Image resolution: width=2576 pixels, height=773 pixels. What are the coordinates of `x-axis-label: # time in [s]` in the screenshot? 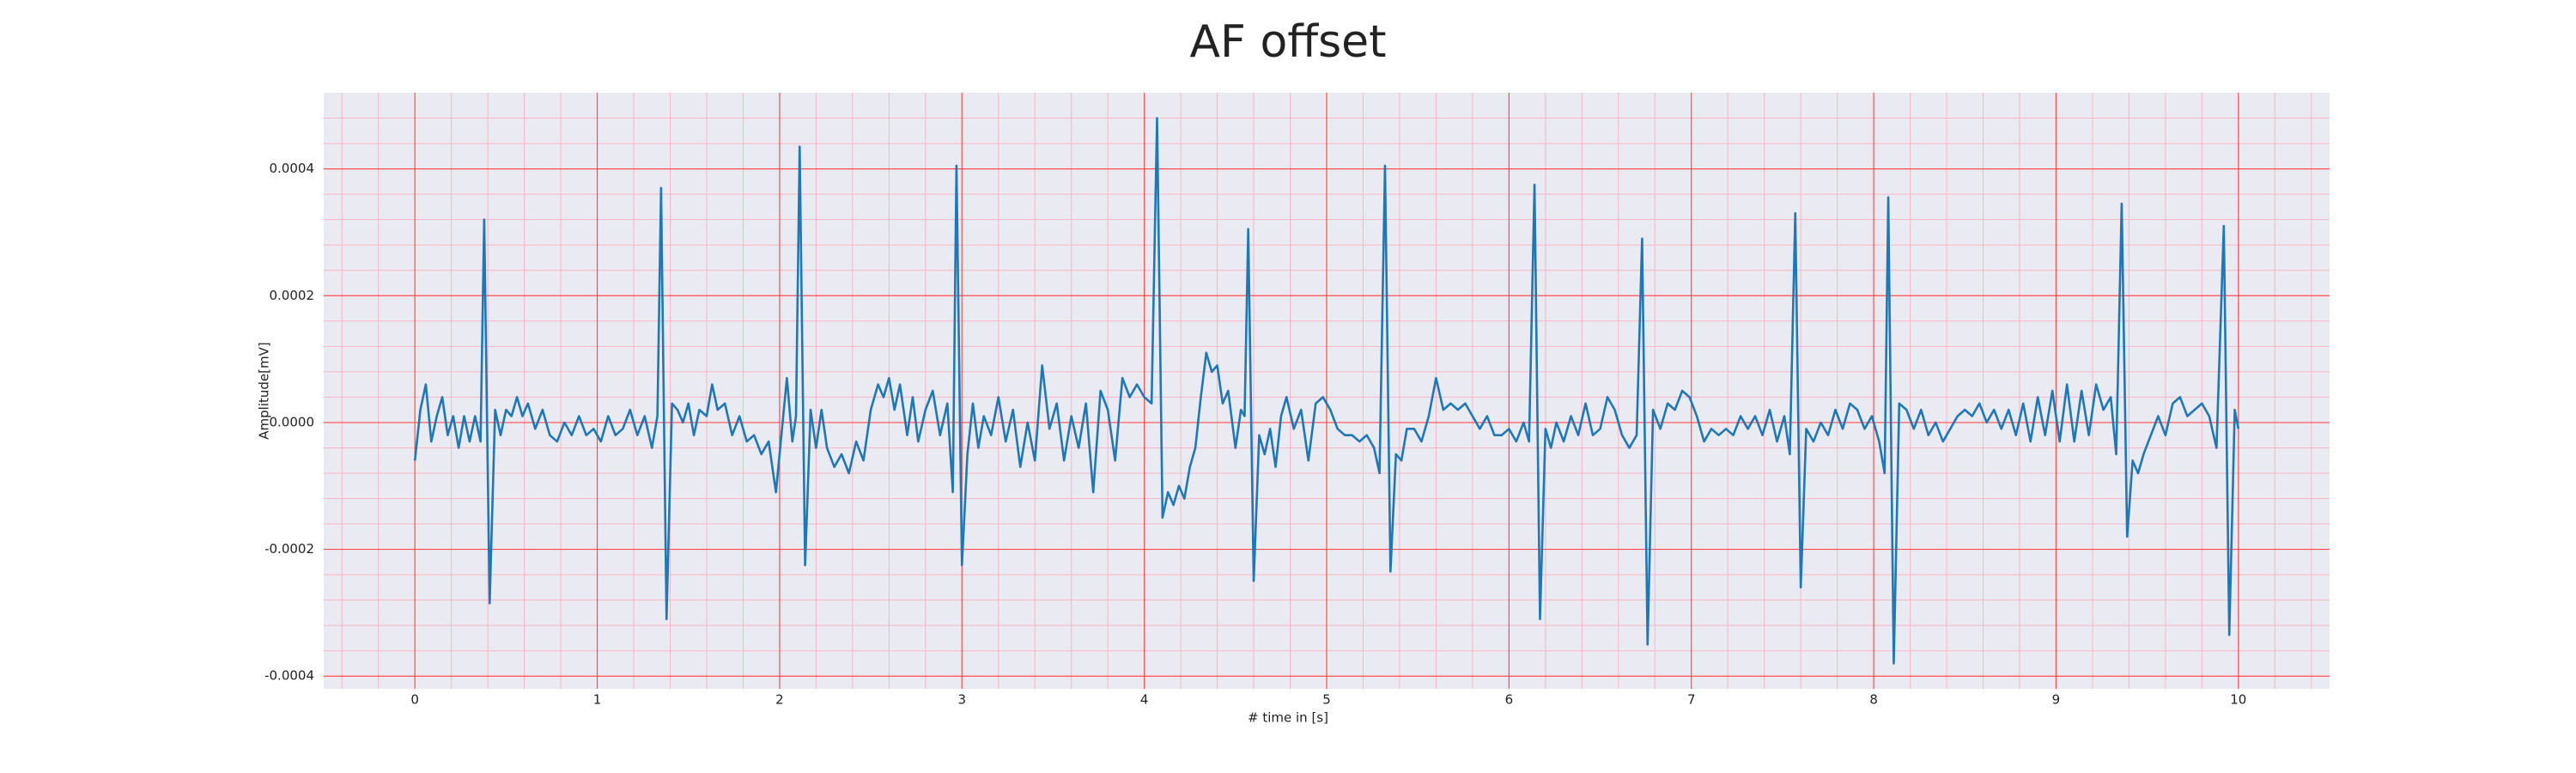 It's located at (1288, 718).